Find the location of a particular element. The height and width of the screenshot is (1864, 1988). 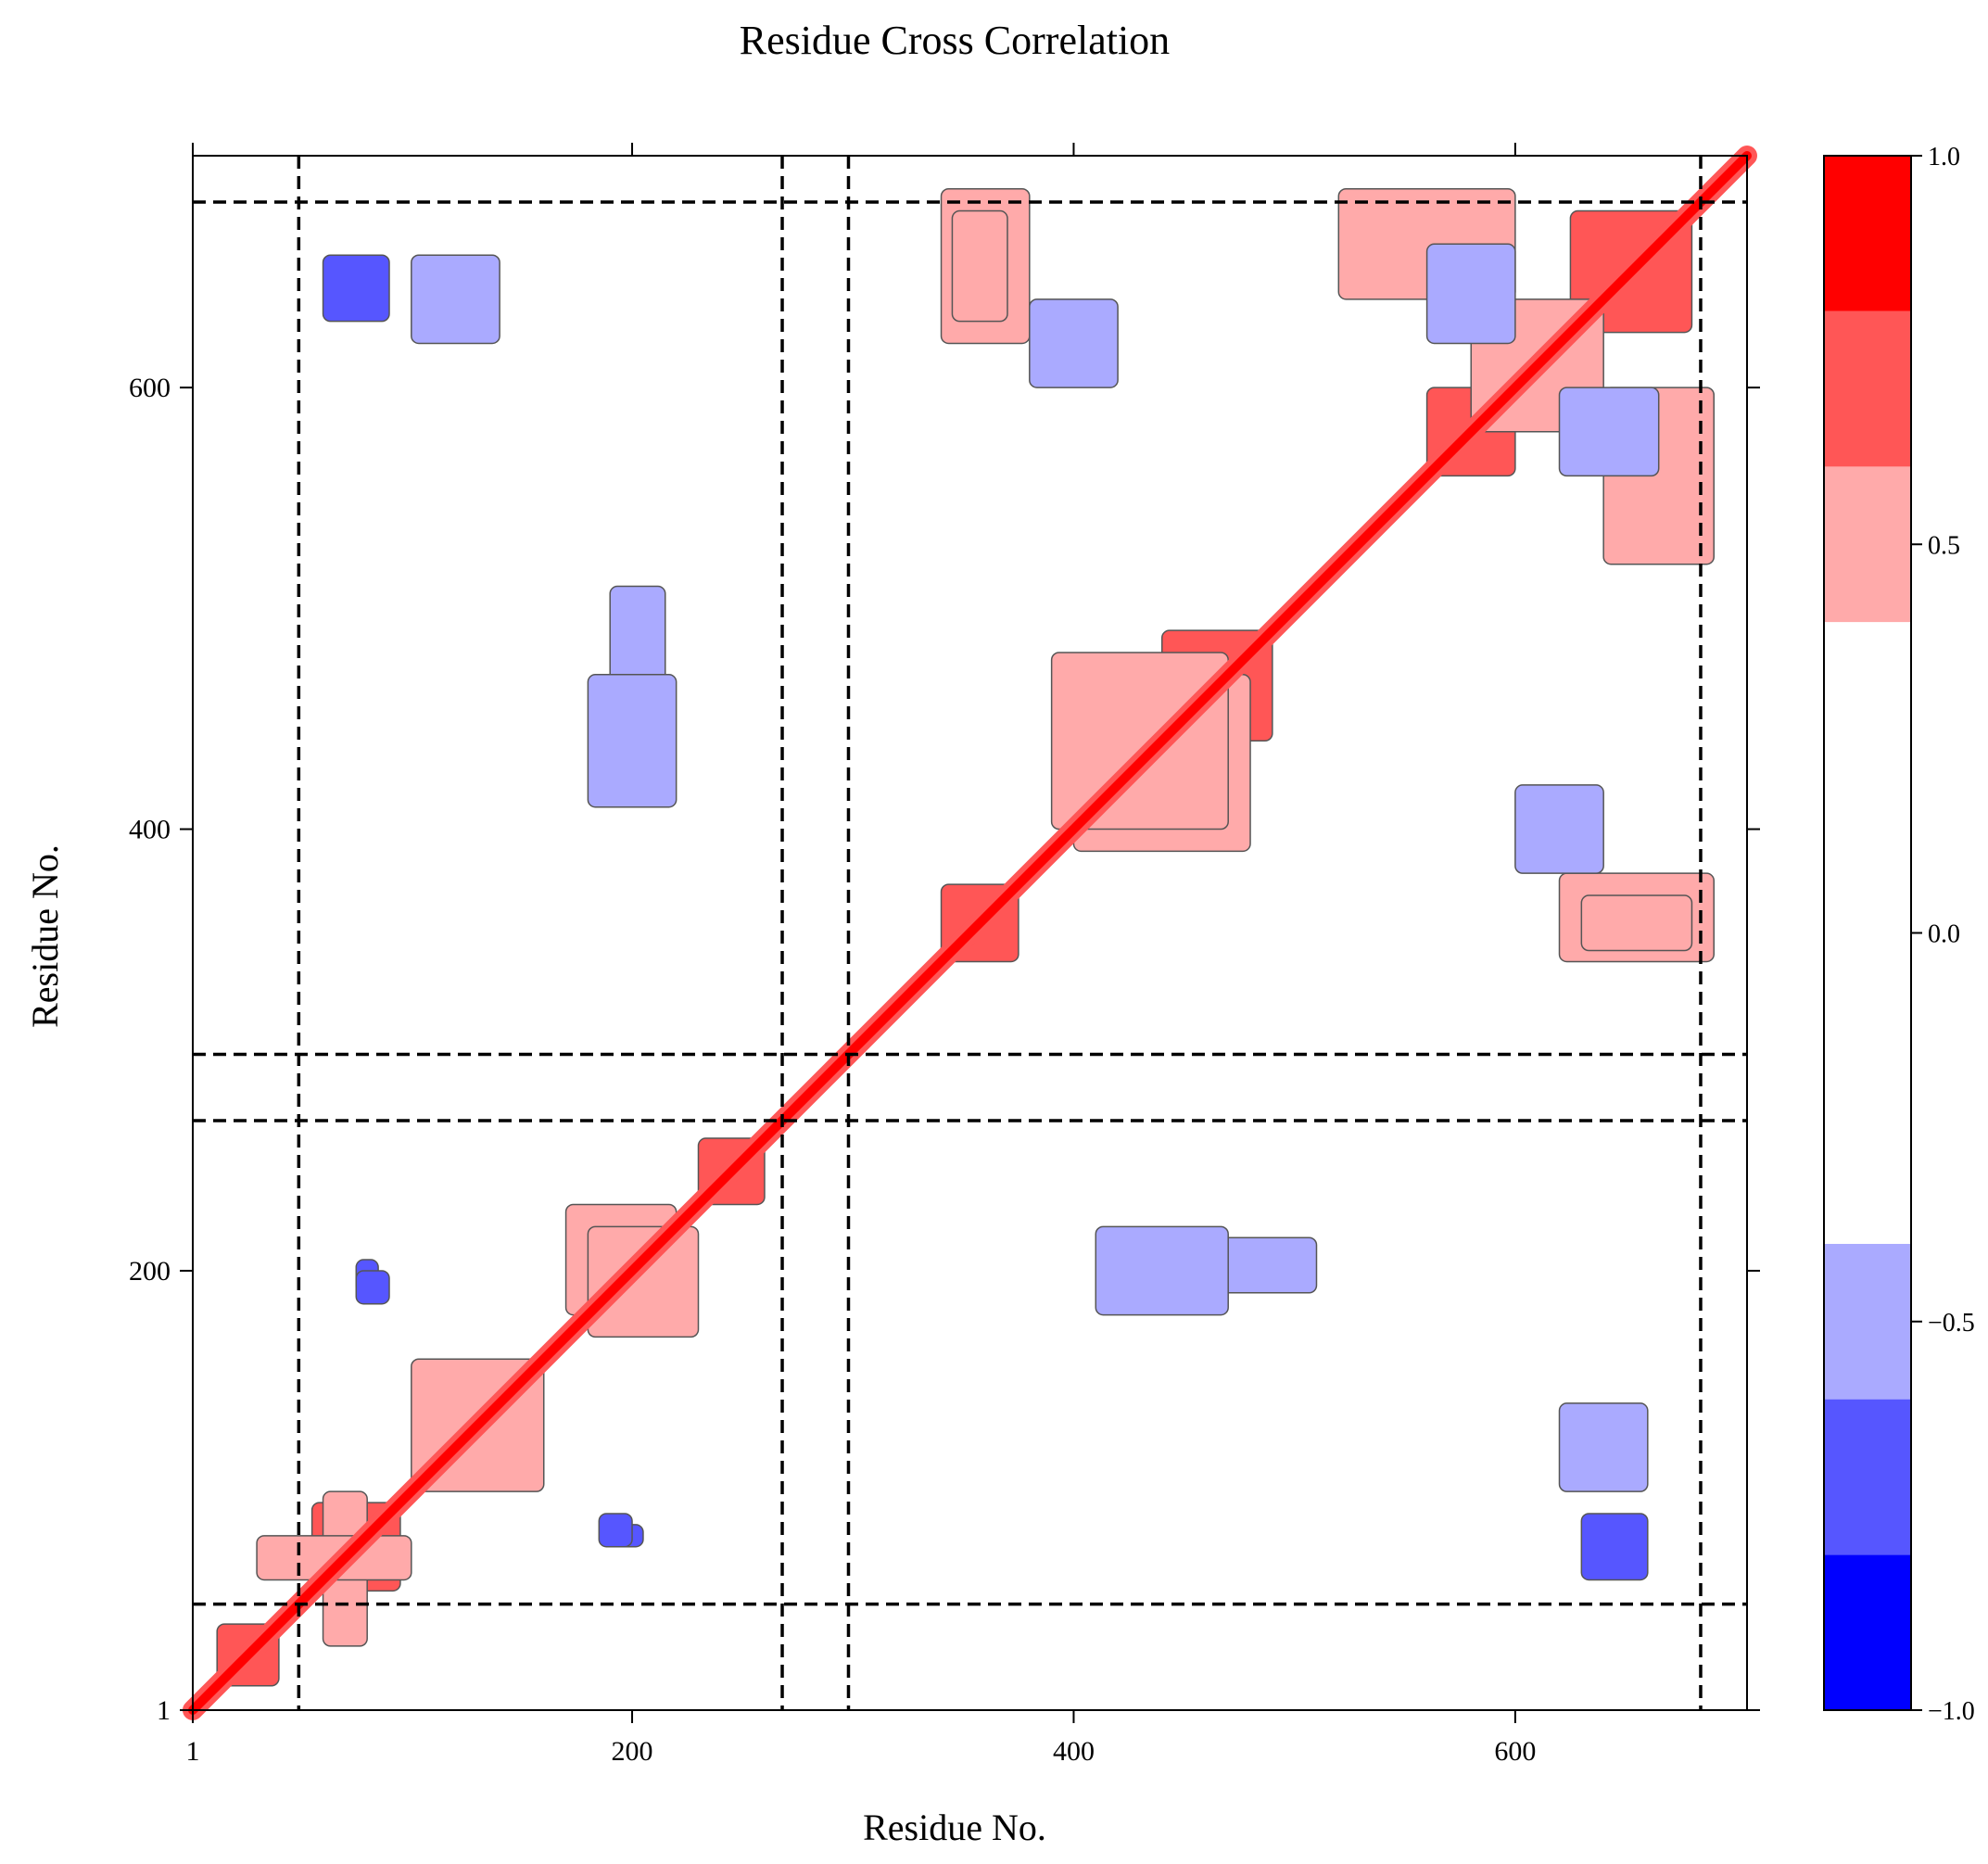

x-tick-label: 200 is located at coordinates (632, 1751).